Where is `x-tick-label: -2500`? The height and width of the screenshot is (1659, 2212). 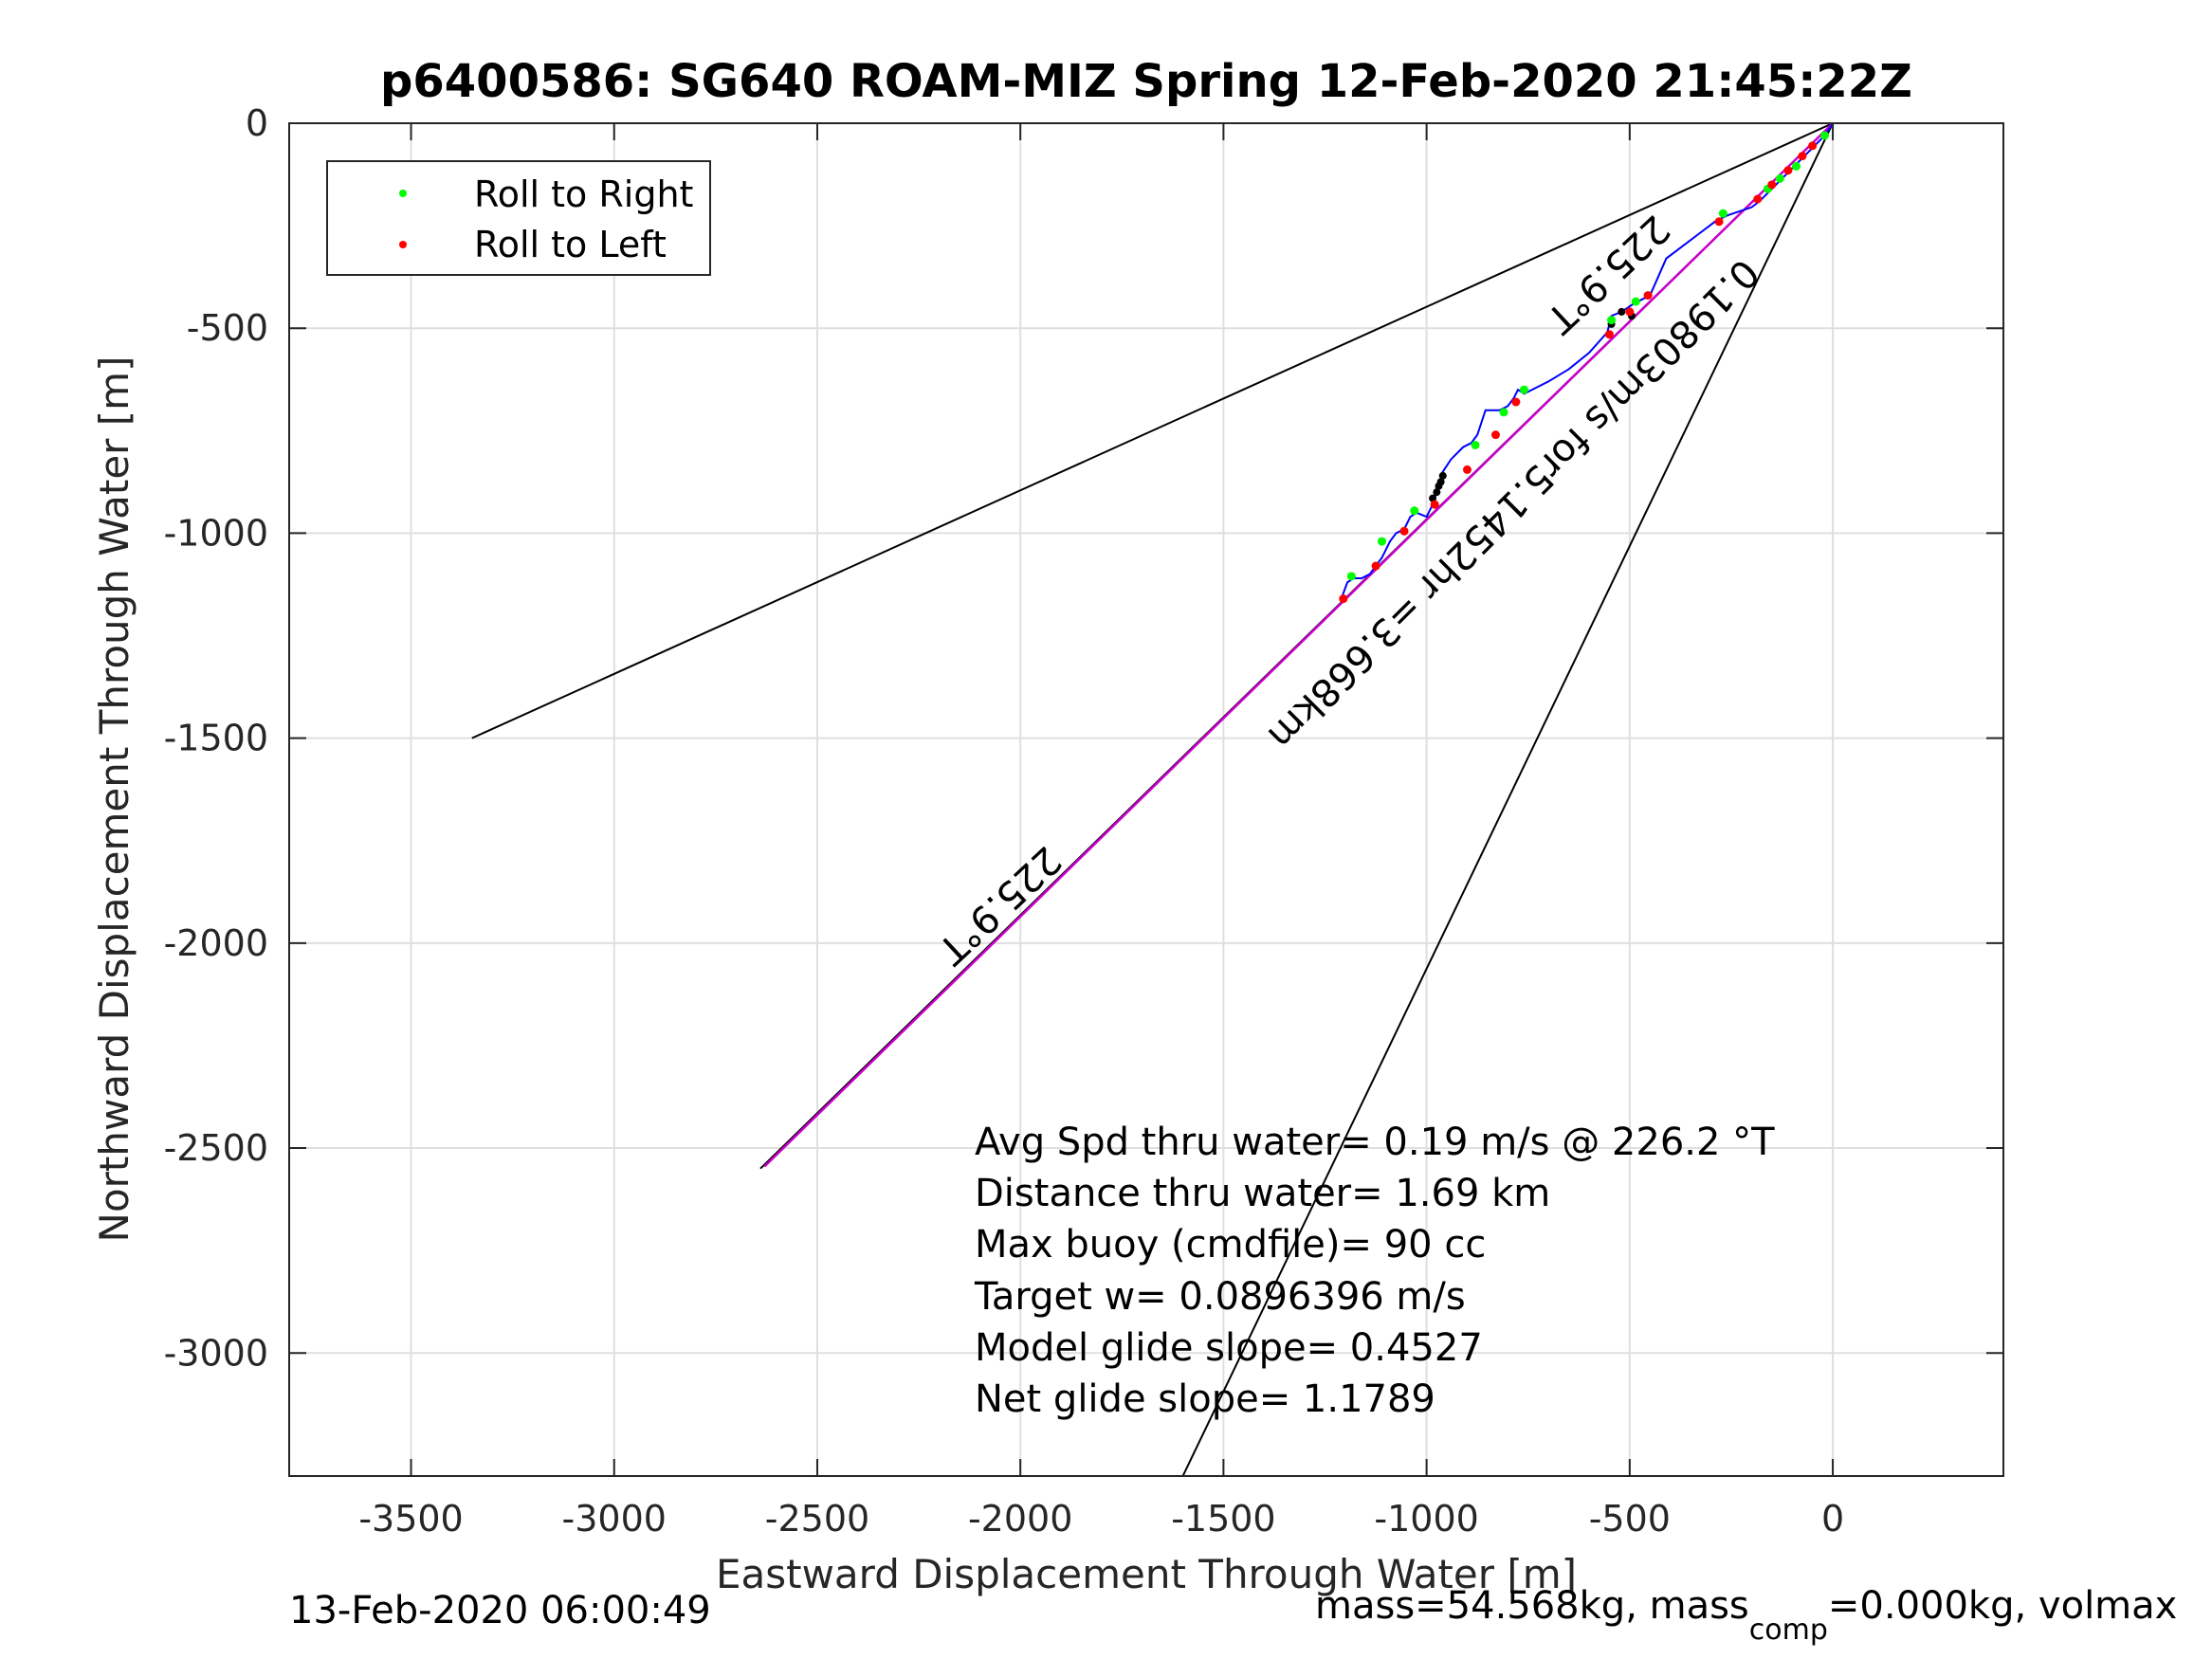 x-tick-label: -2500 is located at coordinates (817, 1519).